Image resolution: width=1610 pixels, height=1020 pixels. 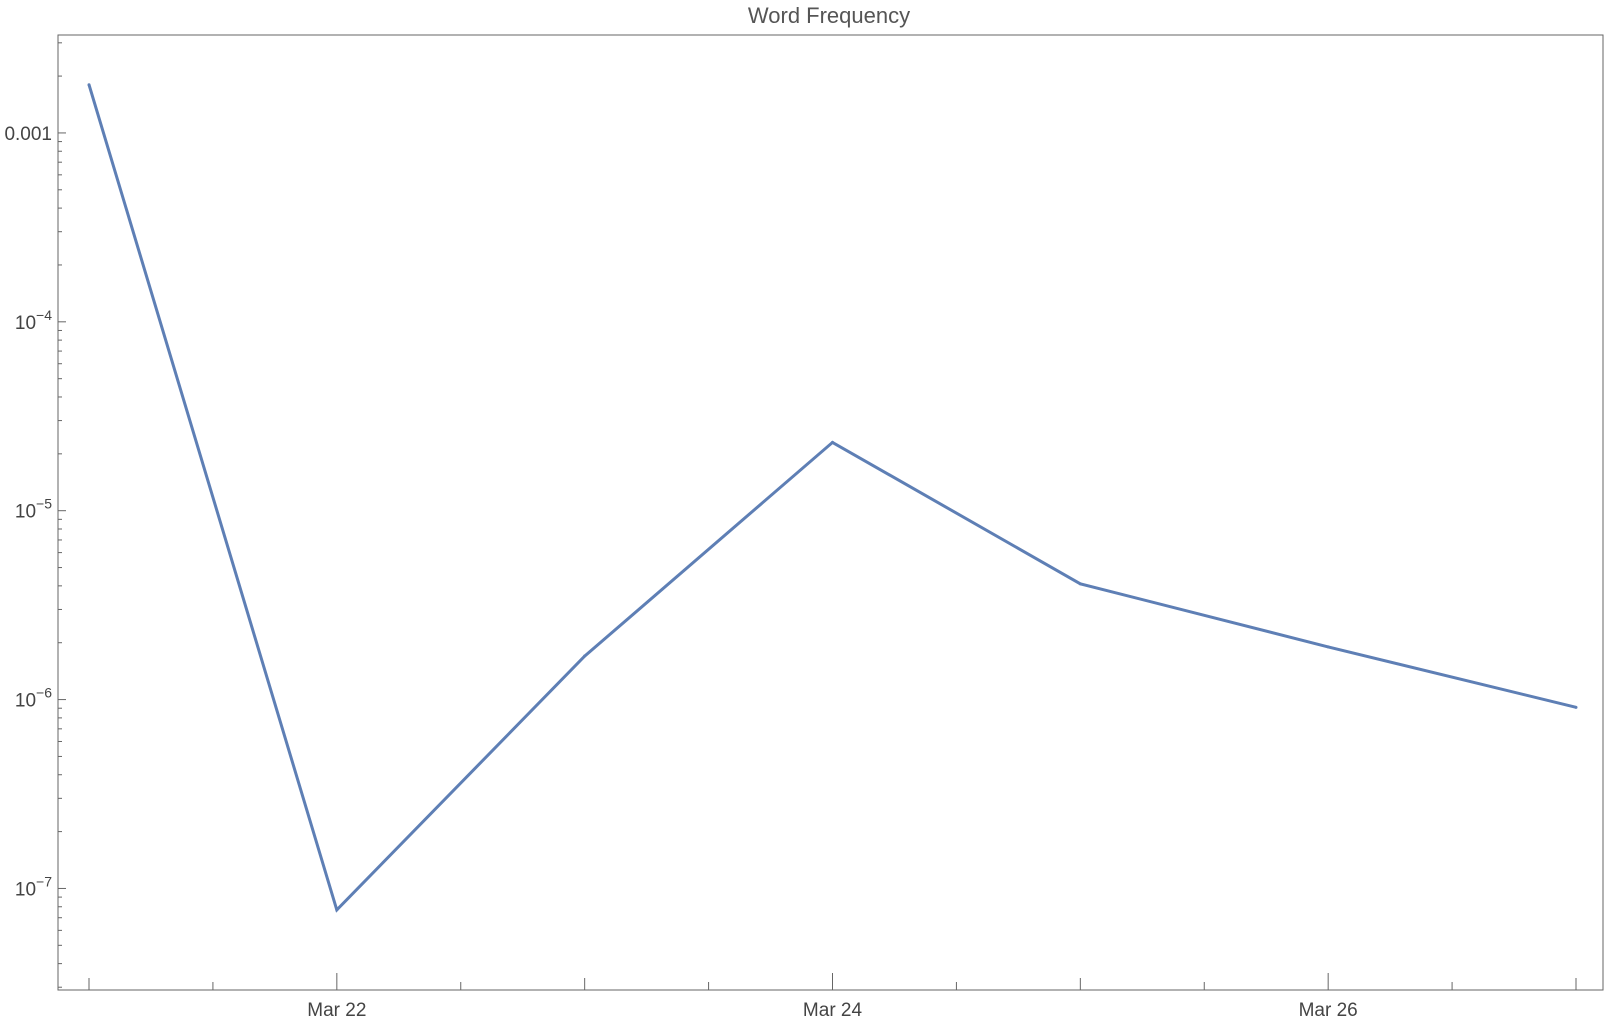 What do you see at coordinates (33, 320) in the screenshot?
I see `y-tick-label: 10⁻⁴` at bounding box center [33, 320].